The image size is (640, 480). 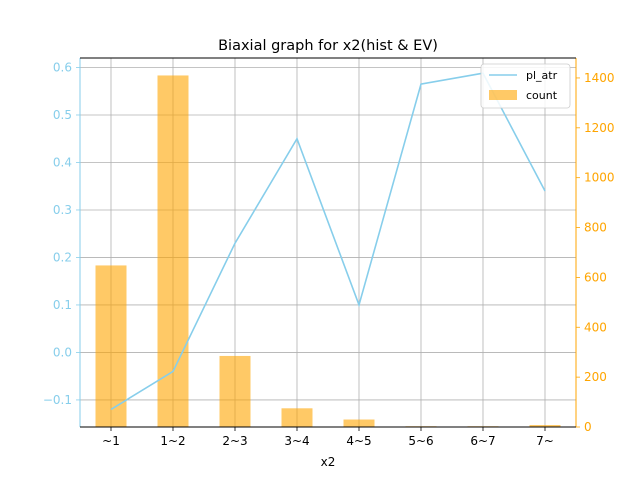 What do you see at coordinates (296, 441) in the screenshot?
I see `tick-label-x: 3~4` at bounding box center [296, 441].